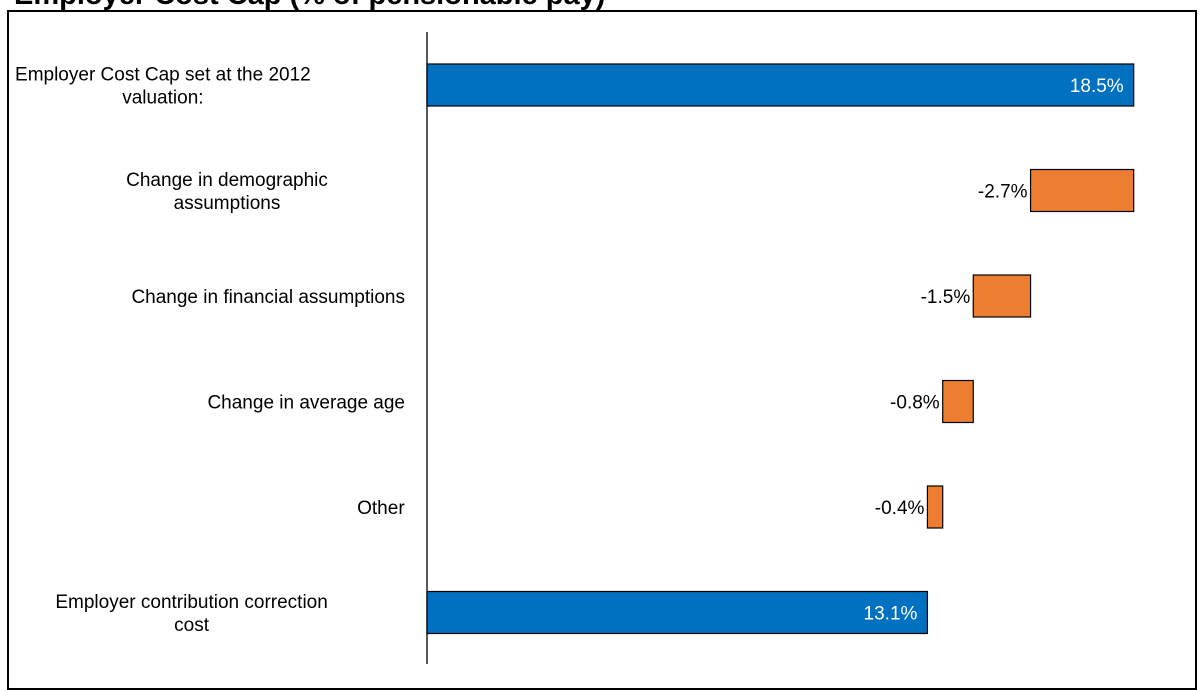 Image resolution: width=1204 pixels, height=690 pixels. What do you see at coordinates (915, 403) in the screenshot?
I see `data-label: -0.8%` at bounding box center [915, 403].